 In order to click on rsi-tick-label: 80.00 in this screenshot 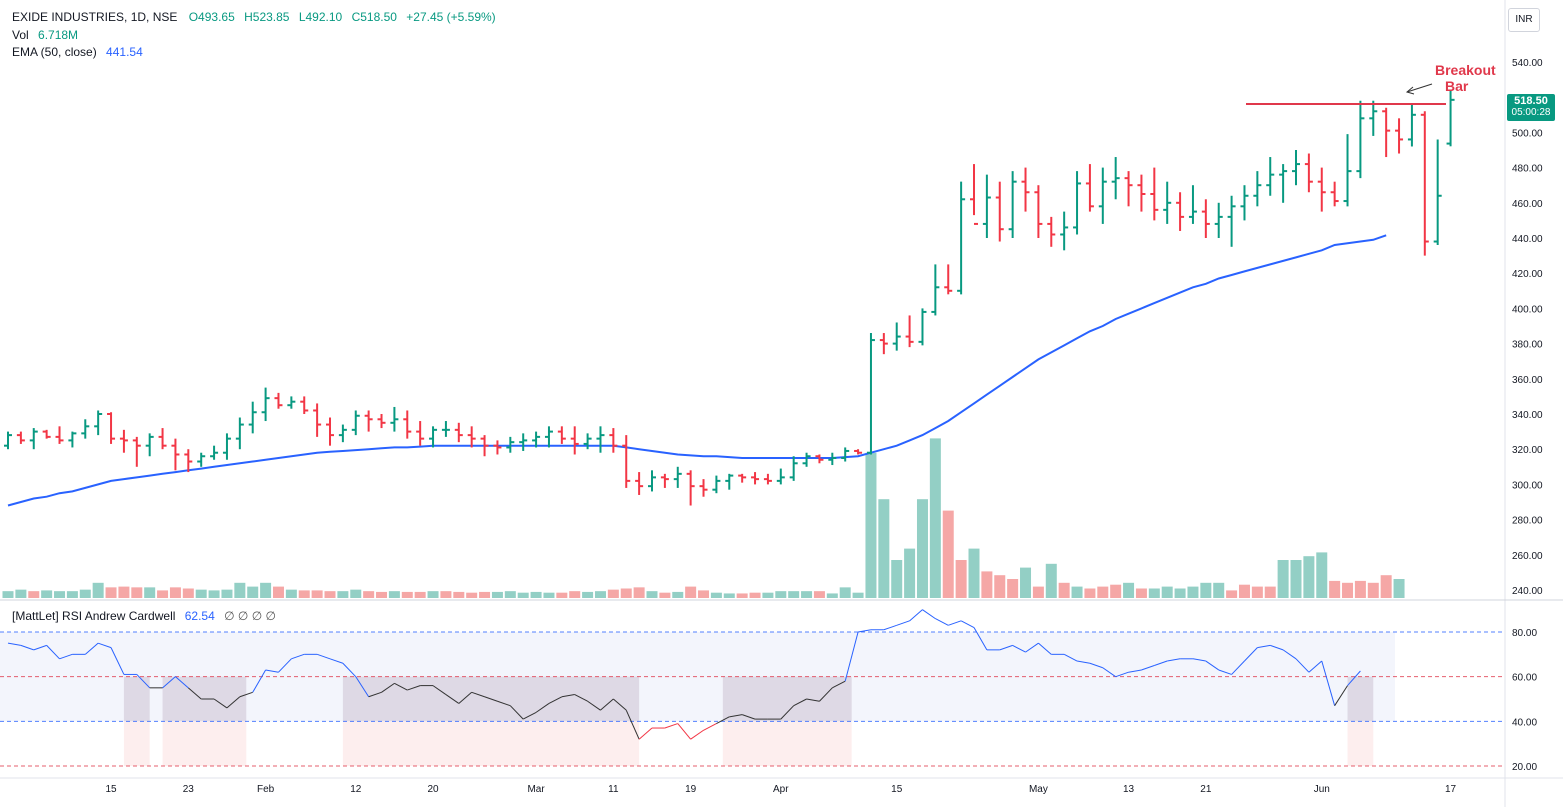, I will do `click(1524, 633)`.